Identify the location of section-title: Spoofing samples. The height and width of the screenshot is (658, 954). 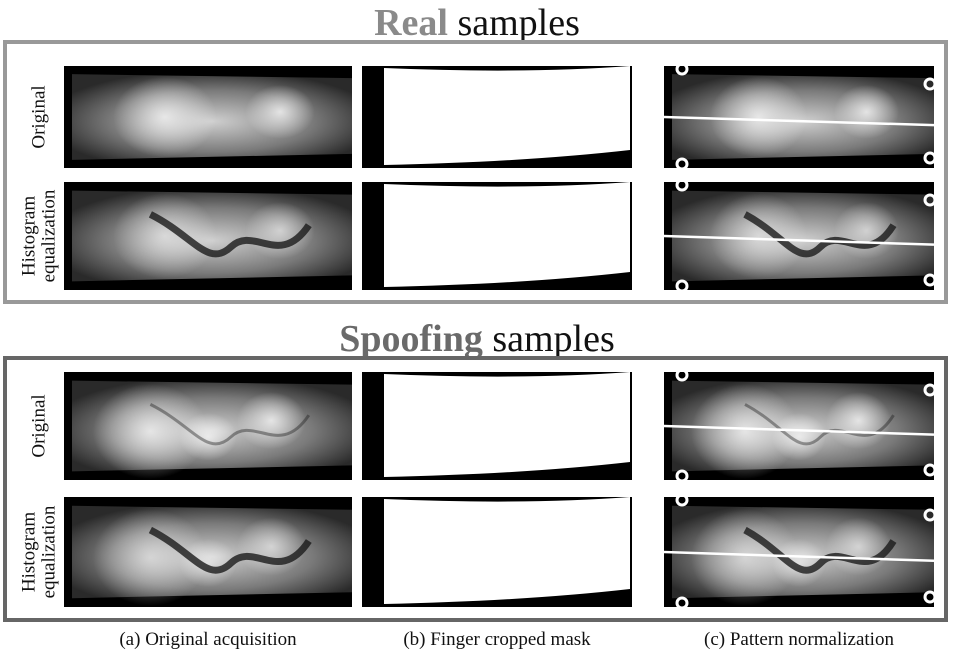
(477, 339).